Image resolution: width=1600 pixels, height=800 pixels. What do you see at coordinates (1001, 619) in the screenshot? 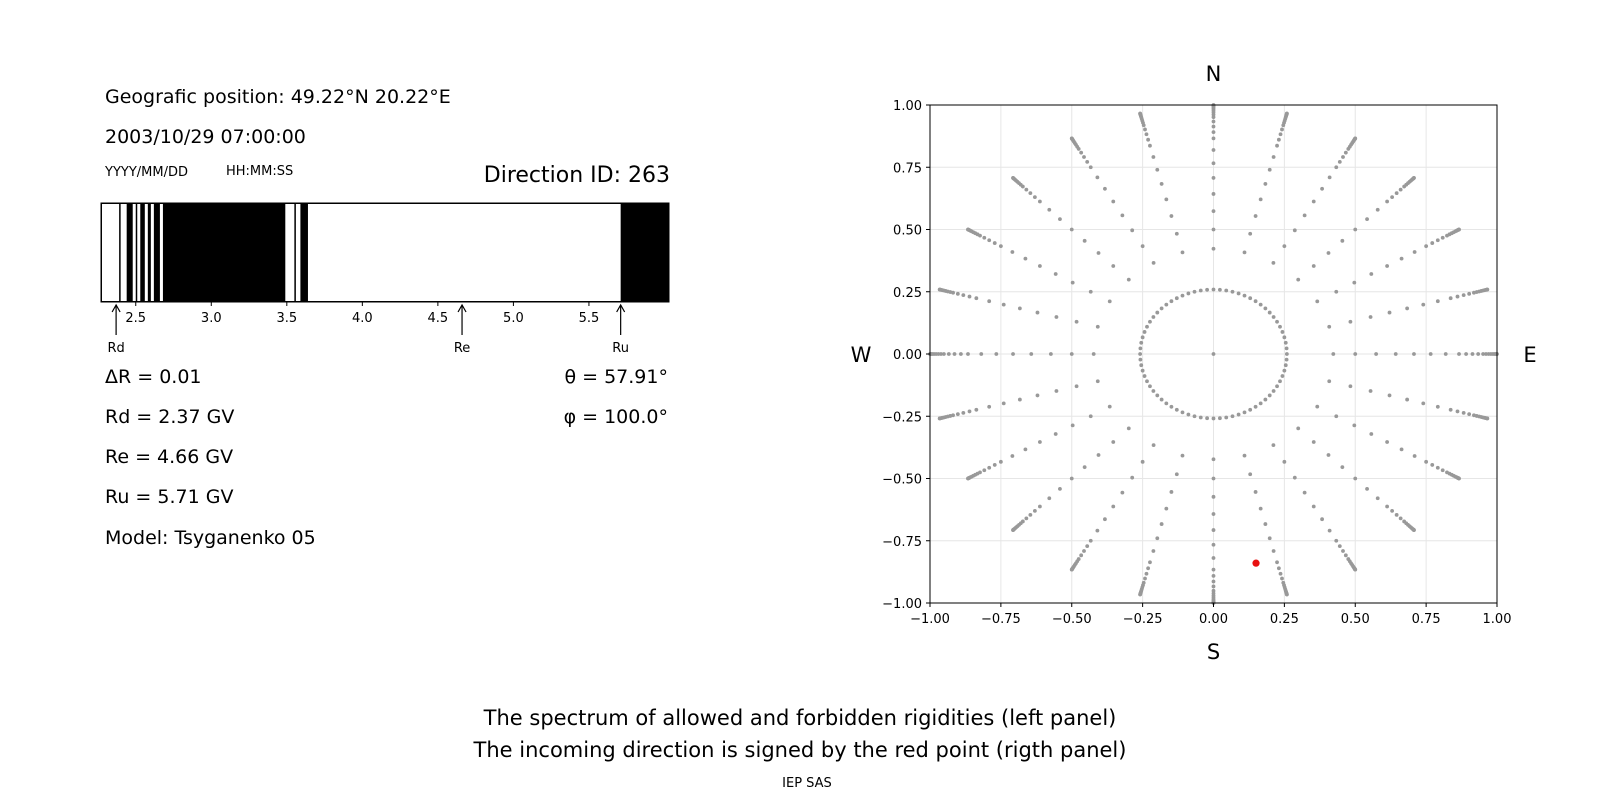
I see `x-tick-label: −0.75` at bounding box center [1001, 619].